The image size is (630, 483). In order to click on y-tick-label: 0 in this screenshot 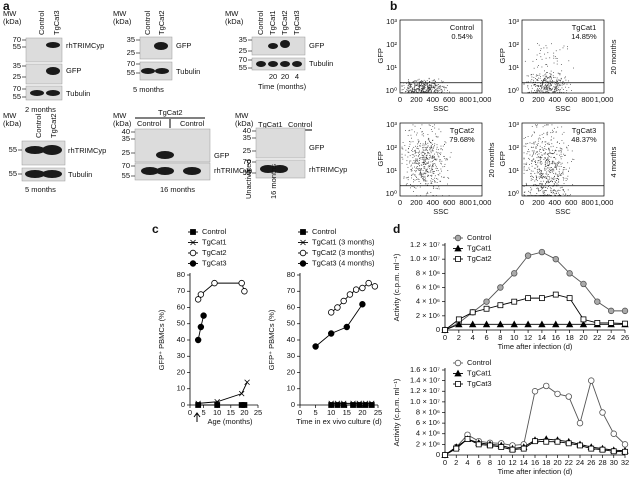, I will do `click(183, 404)`.